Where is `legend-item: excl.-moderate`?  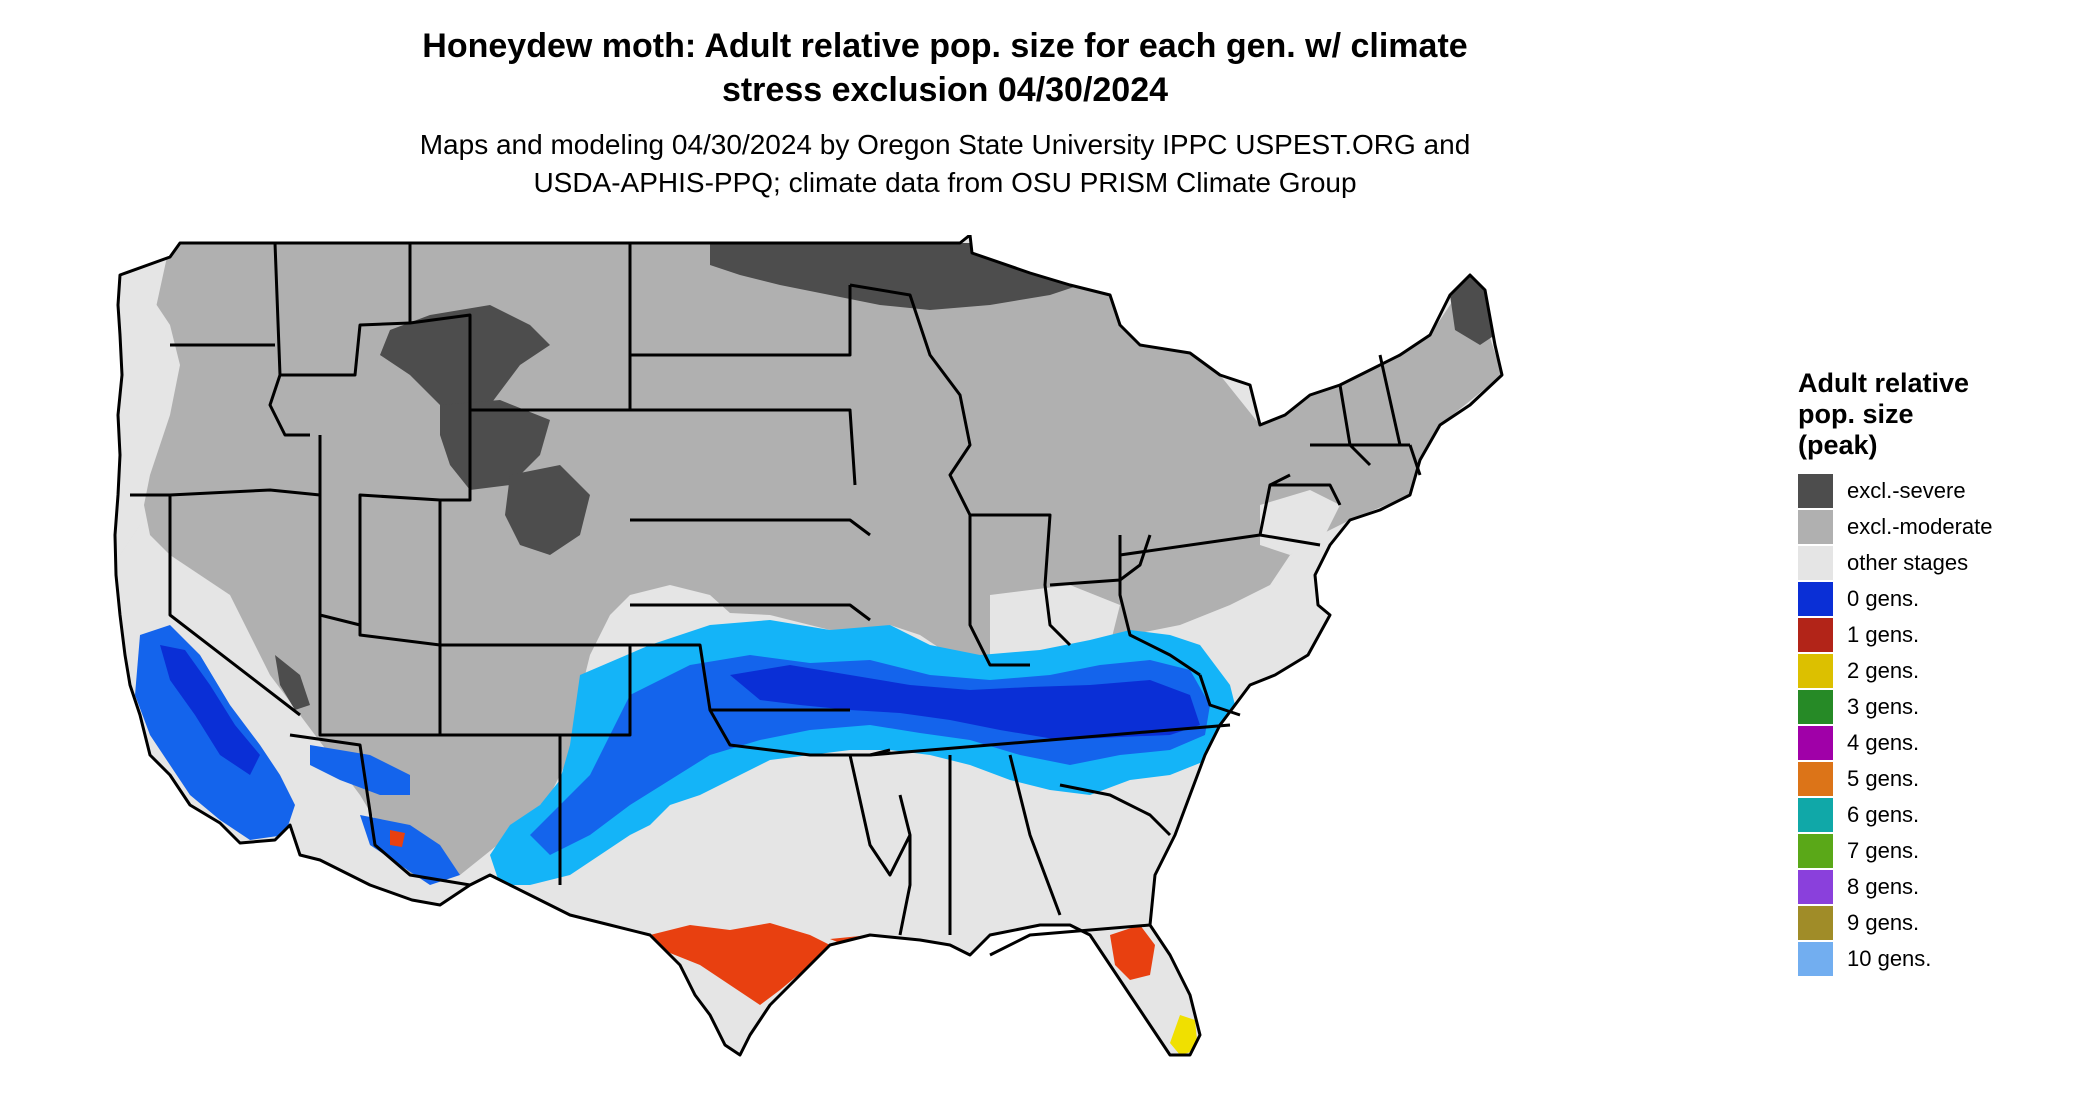
legend-item: excl.-moderate is located at coordinates (1943, 527).